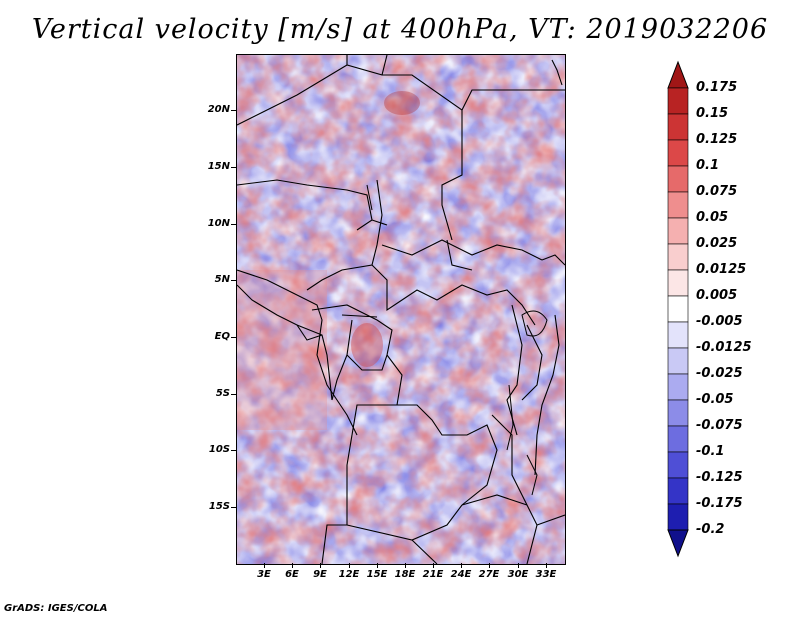  I want to click on lon-label-12e: 12E, so click(349, 574).